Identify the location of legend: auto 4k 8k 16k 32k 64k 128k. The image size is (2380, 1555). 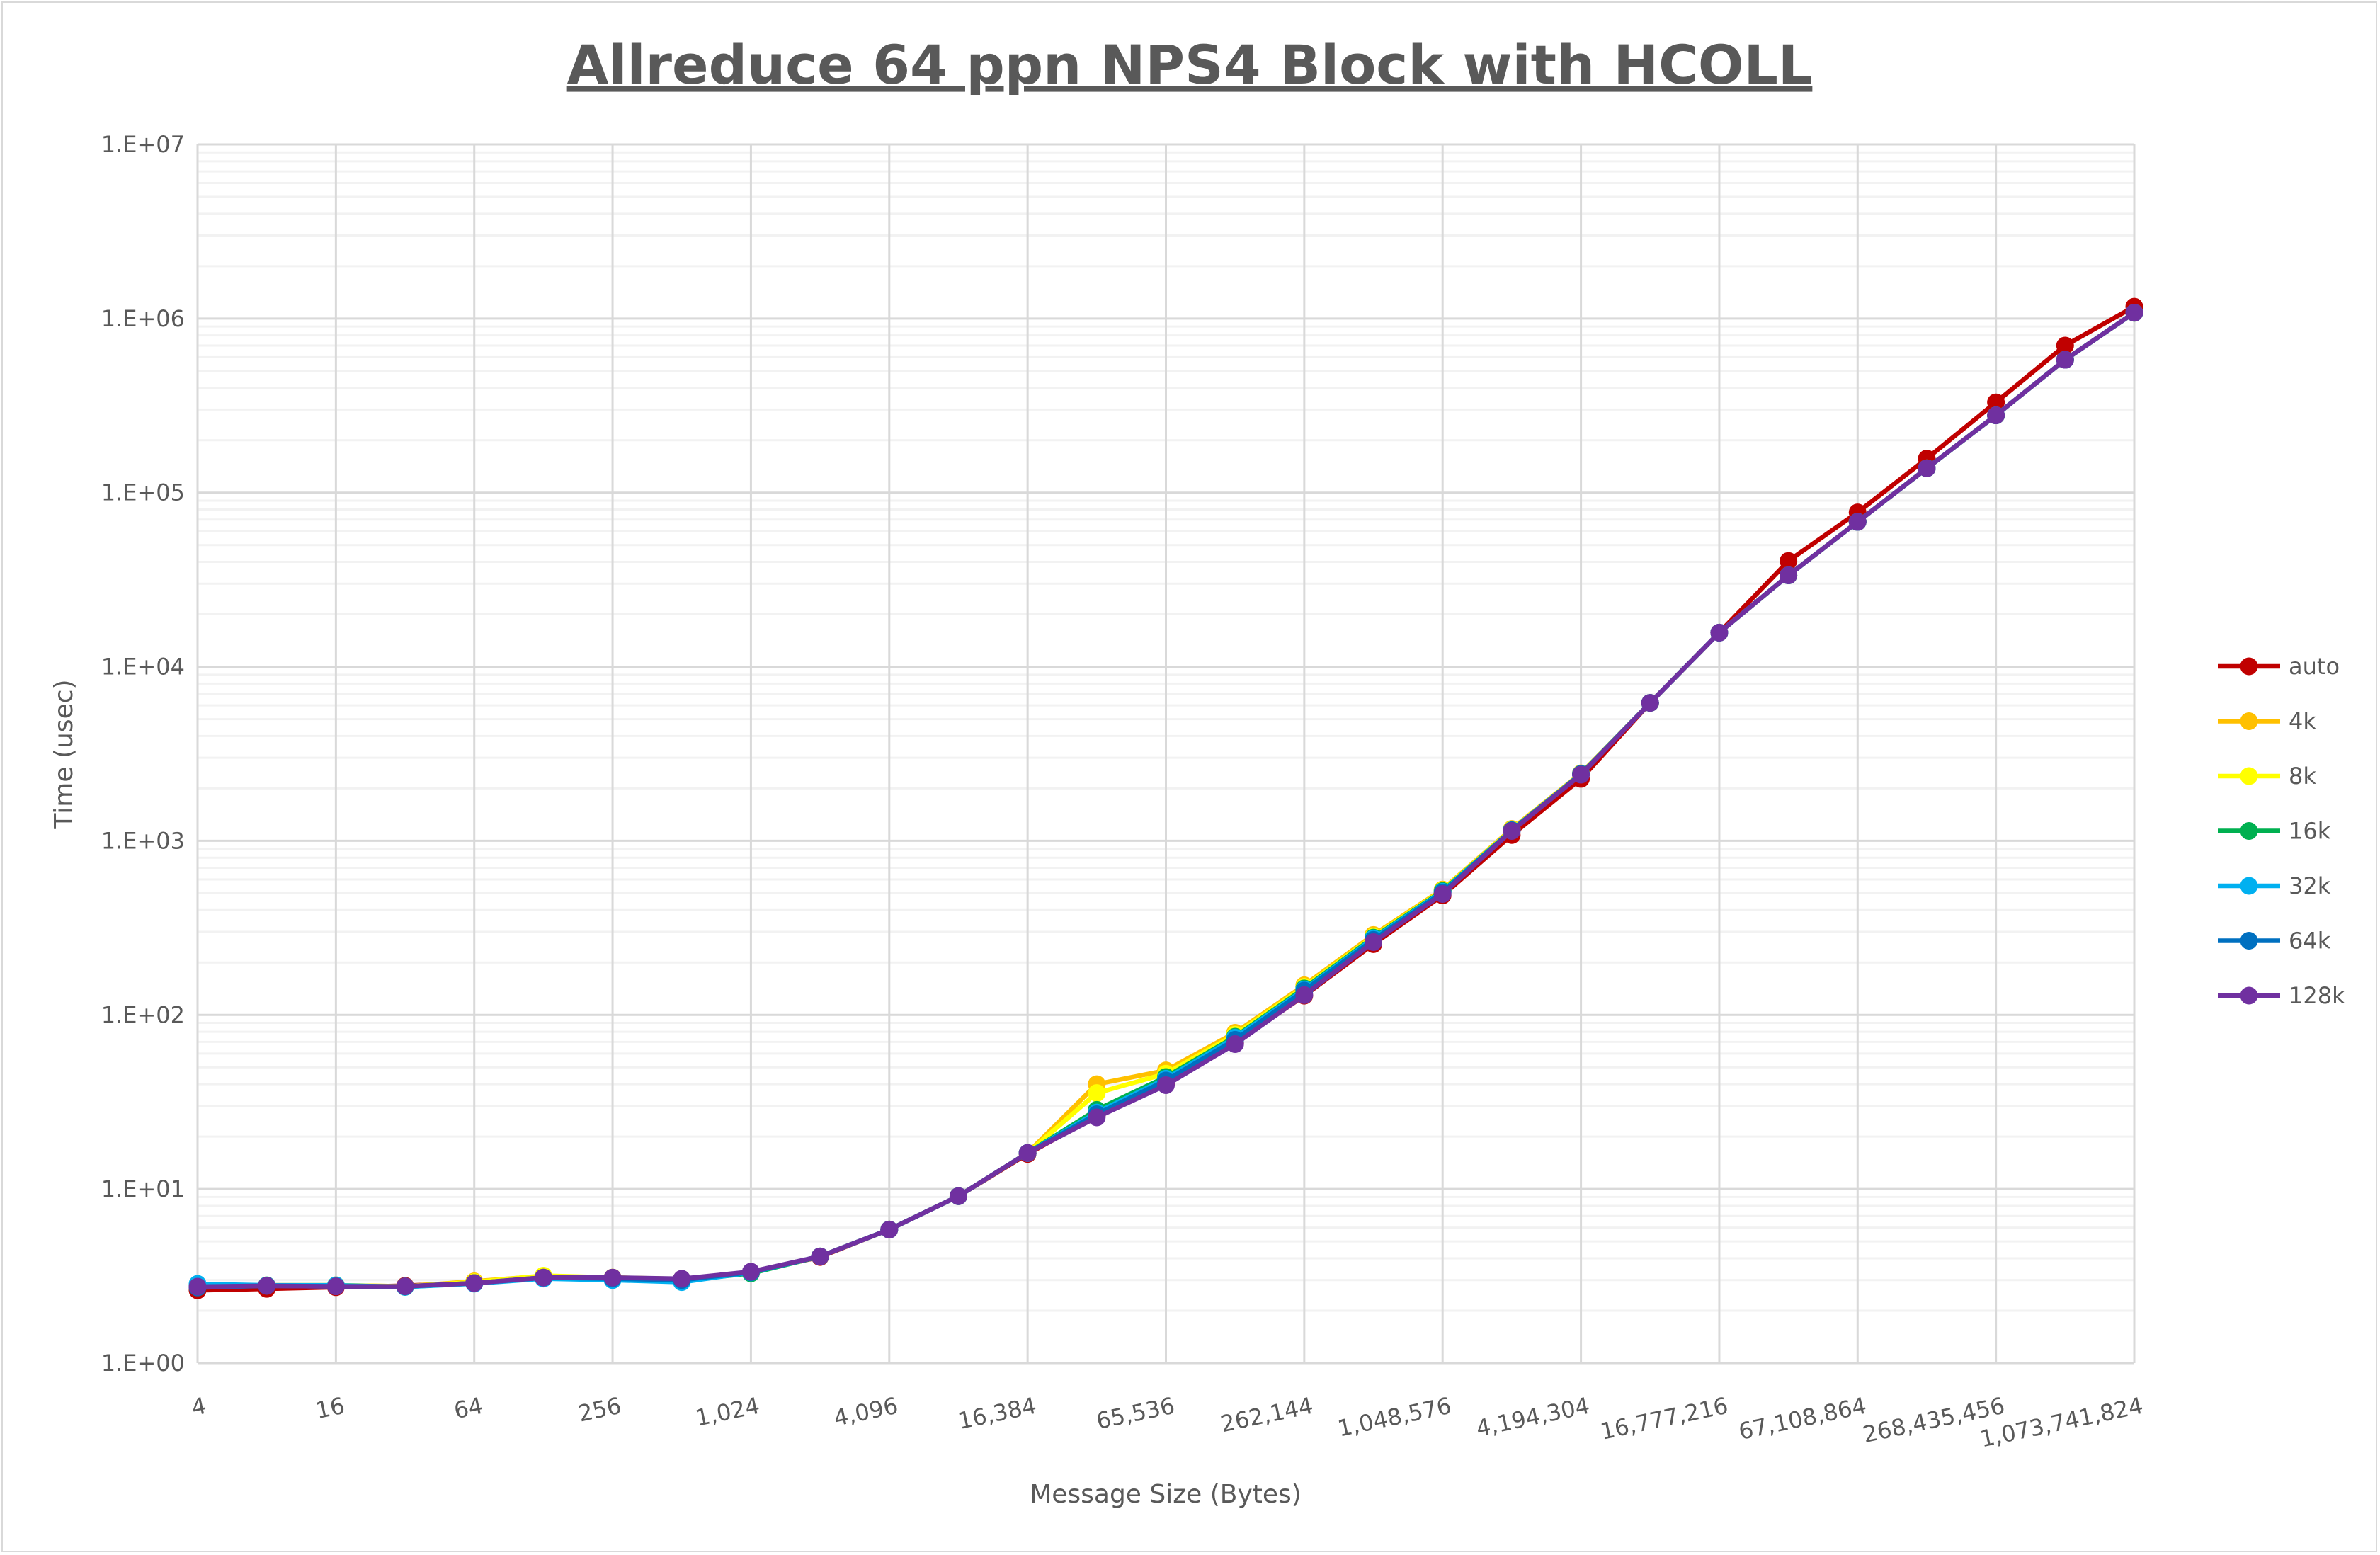
(2281, 831).